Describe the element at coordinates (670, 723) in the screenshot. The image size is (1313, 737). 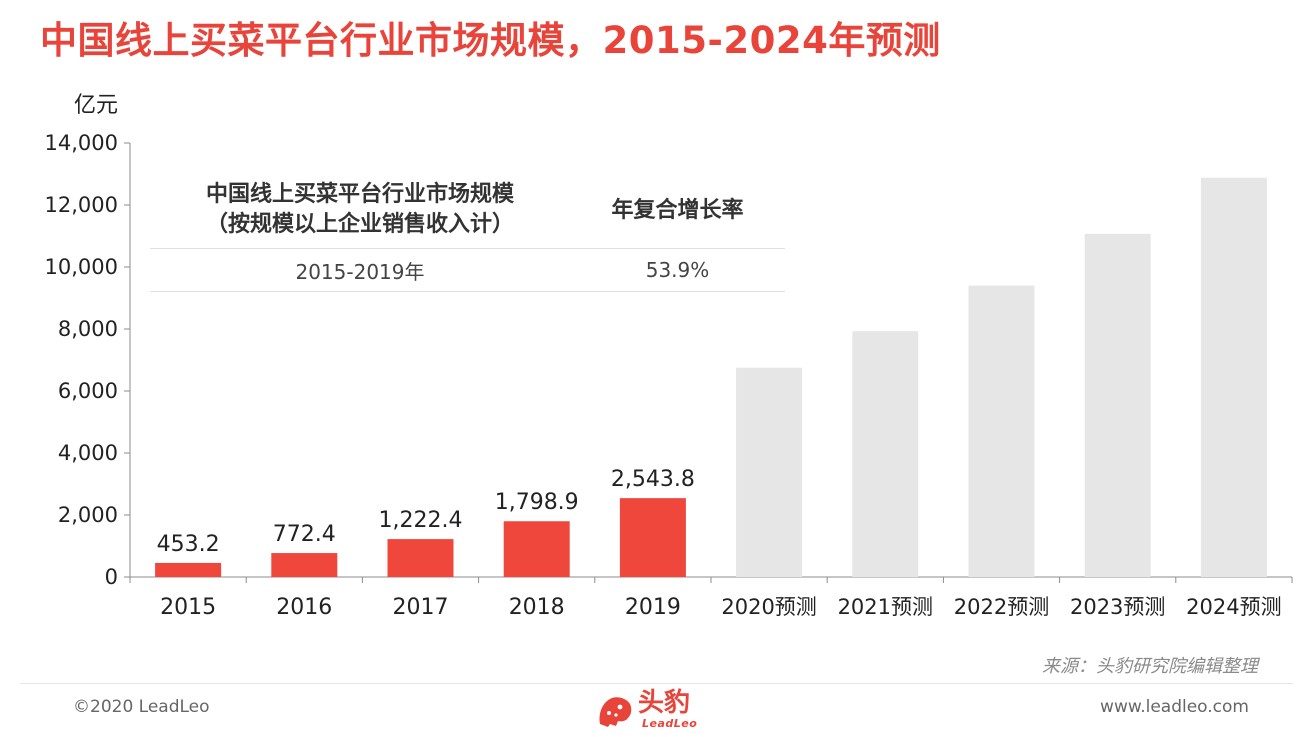
I see `logo-text-en: LeadLeo` at that location.